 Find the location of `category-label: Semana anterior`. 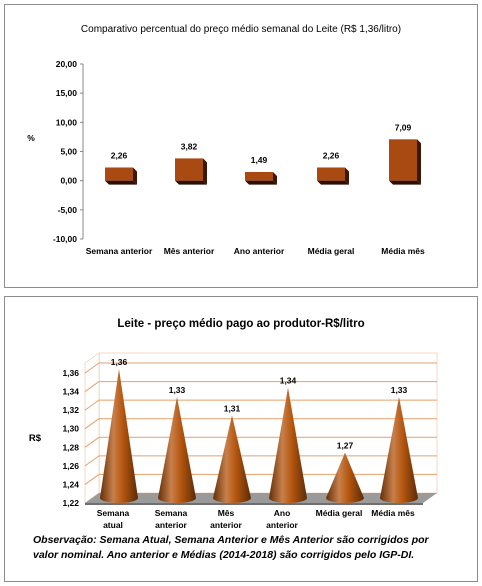

category-label: Semana anterior is located at coordinates (119, 251).